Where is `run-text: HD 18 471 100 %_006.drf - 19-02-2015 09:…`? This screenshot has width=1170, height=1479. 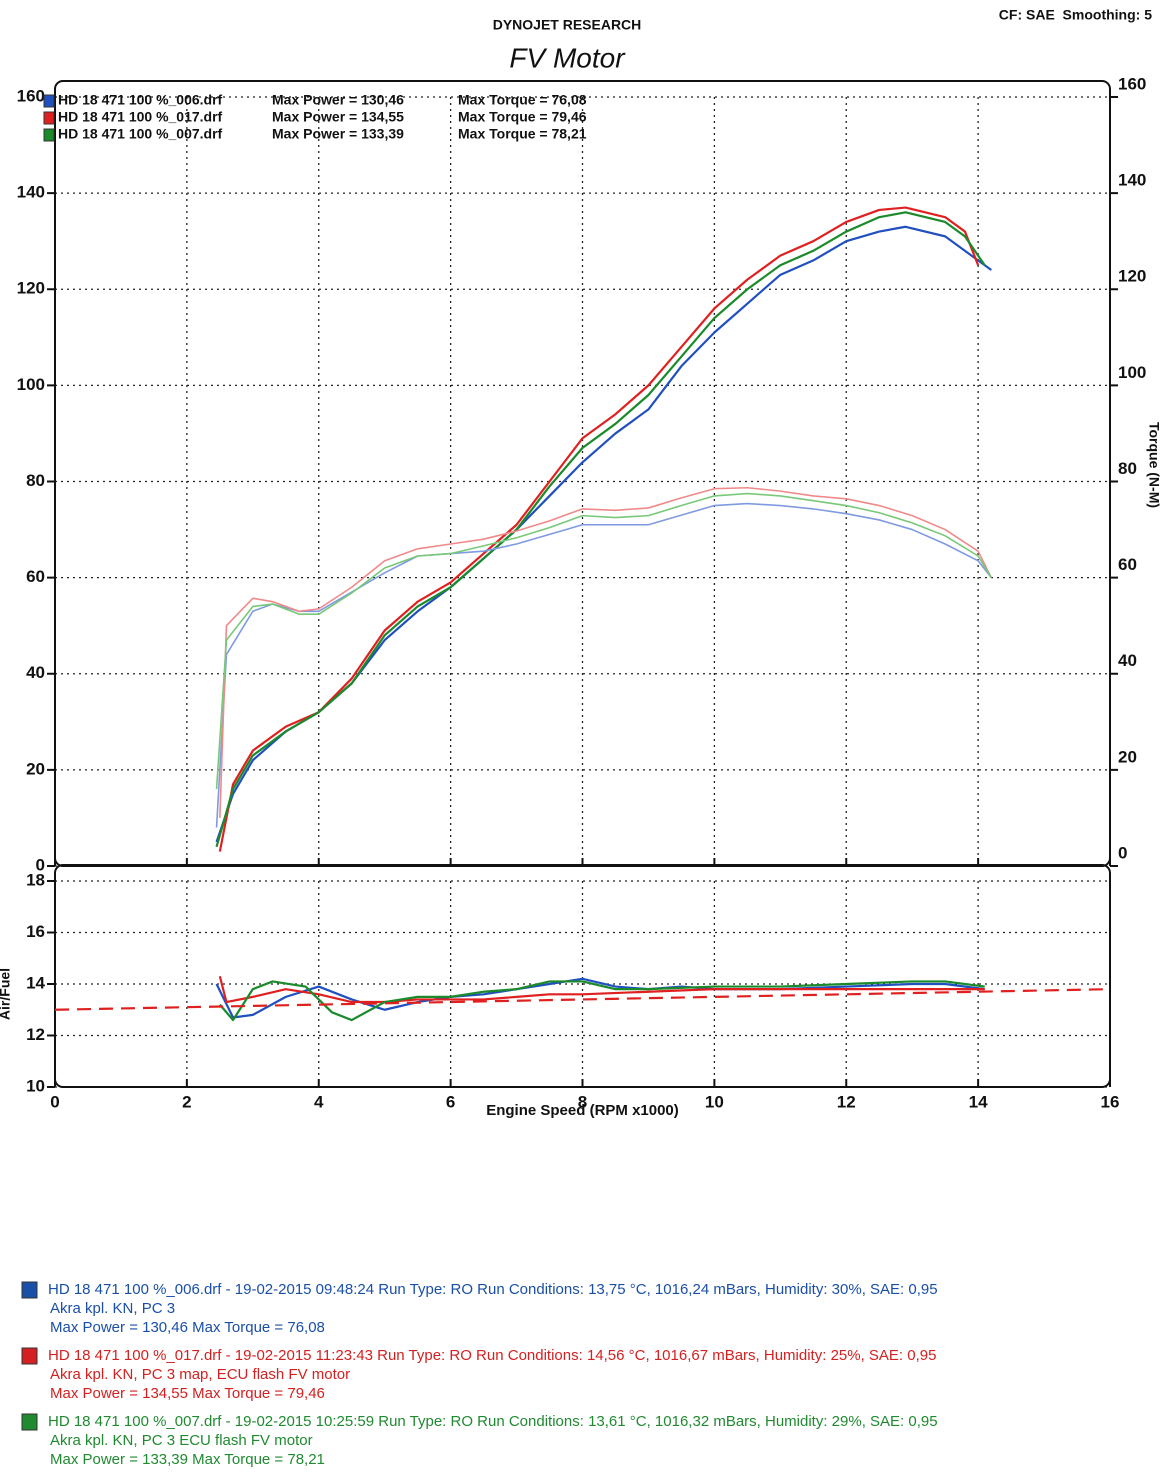
run-text: HD 18 471 100 %_006.drf - 19-02-2015 09:… is located at coordinates (493, 1289).